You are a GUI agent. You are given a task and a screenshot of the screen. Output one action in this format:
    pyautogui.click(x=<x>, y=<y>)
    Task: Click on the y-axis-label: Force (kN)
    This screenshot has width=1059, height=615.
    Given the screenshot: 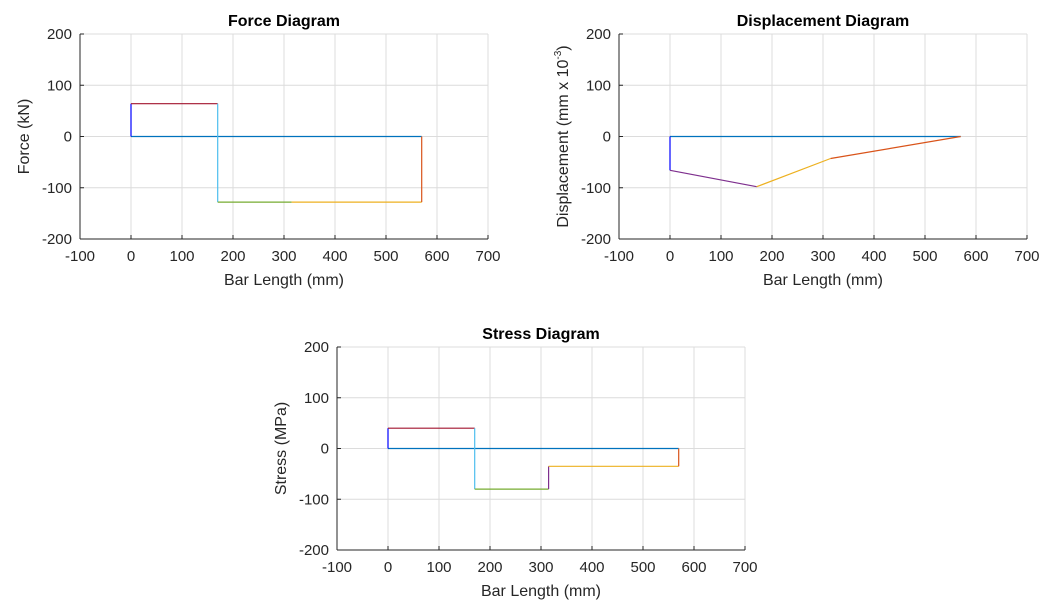 What is the action you would take?
    pyautogui.click(x=24, y=137)
    